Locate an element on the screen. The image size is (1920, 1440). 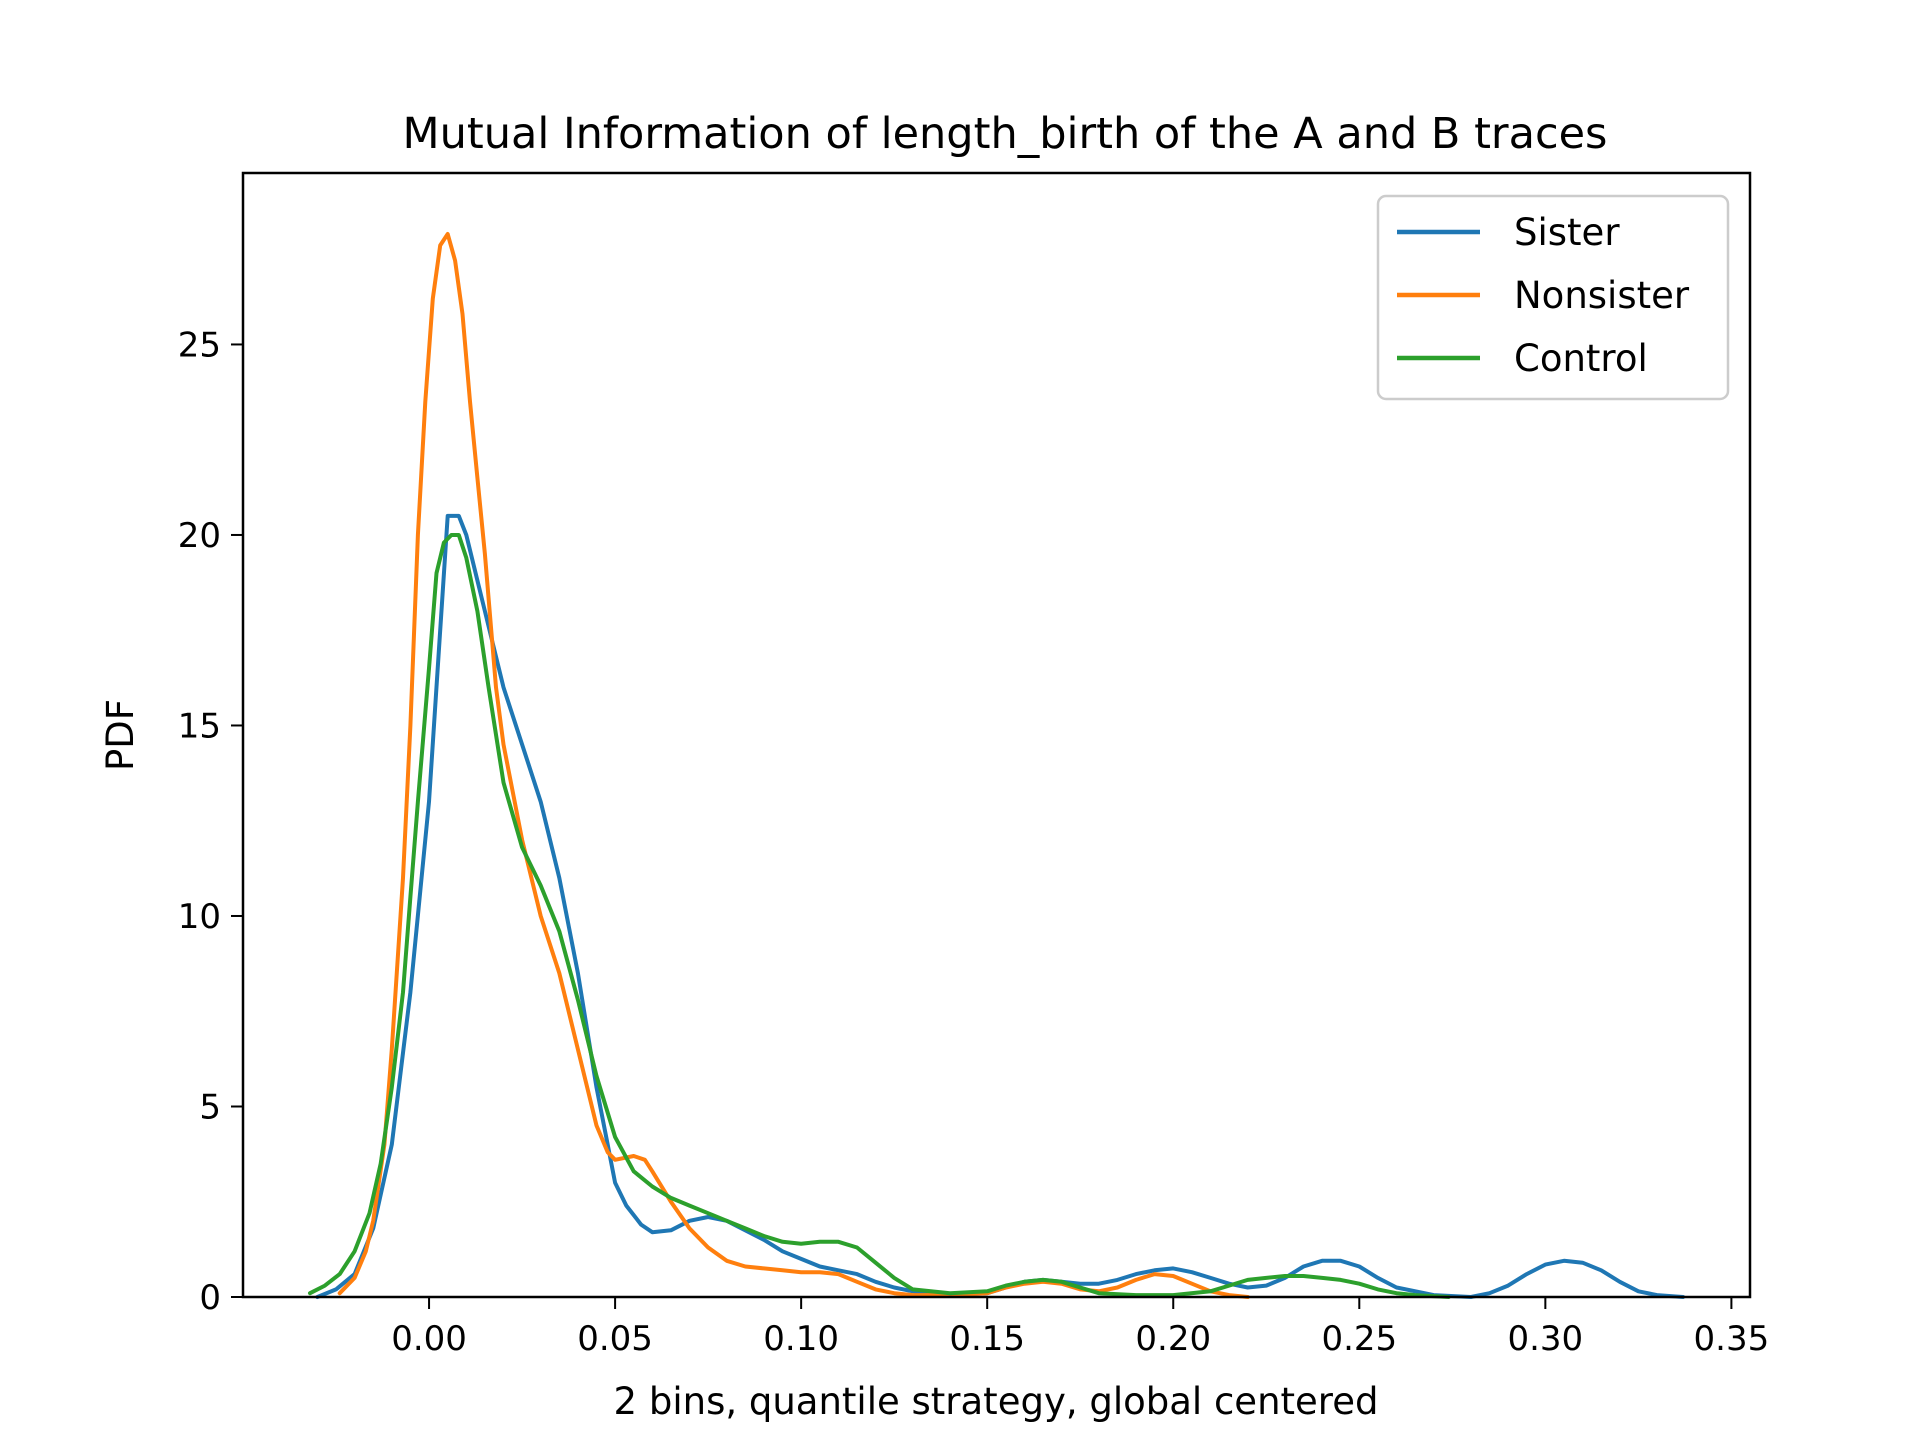
y-tick-label: 20 is located at coordinates (199, 536).